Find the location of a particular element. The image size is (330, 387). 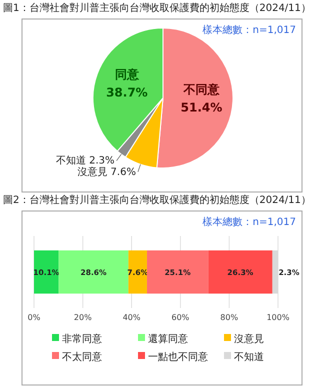

x-tick-label: 100% is located at coordinates (278, 317).